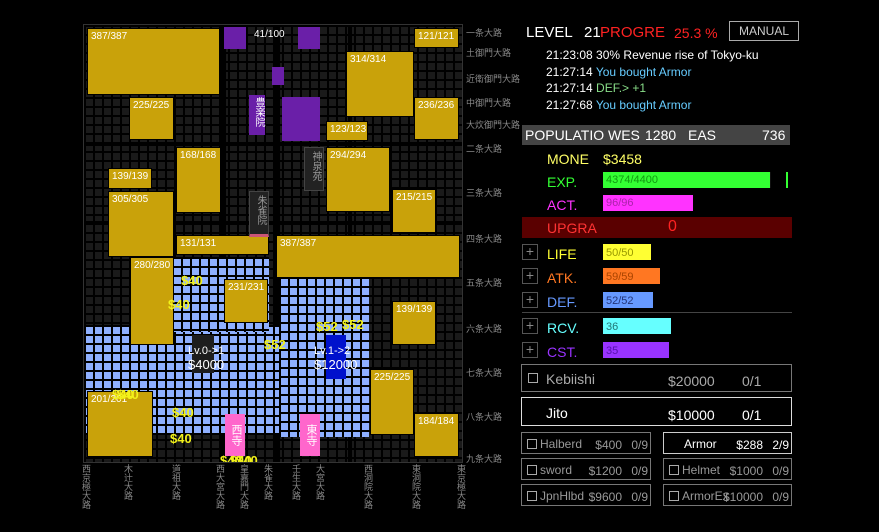 The width and height of the screenshot is (879, 532). Describe the element at coordinates (484, 149) in the screenshot. I see `road-label: 二条大路` at that location.